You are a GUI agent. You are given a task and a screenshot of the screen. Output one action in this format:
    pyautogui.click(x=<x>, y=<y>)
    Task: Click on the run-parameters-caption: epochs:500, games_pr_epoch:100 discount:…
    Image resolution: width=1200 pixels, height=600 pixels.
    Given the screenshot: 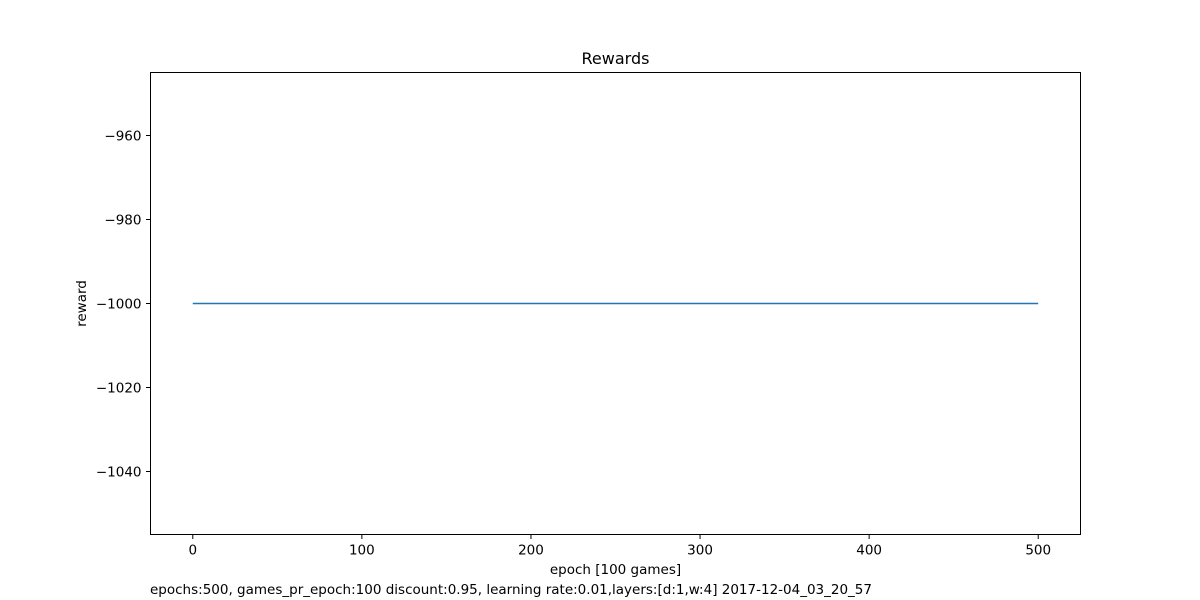 What is the action you would take?
    pyautogui.click(x=511, y=590)
    